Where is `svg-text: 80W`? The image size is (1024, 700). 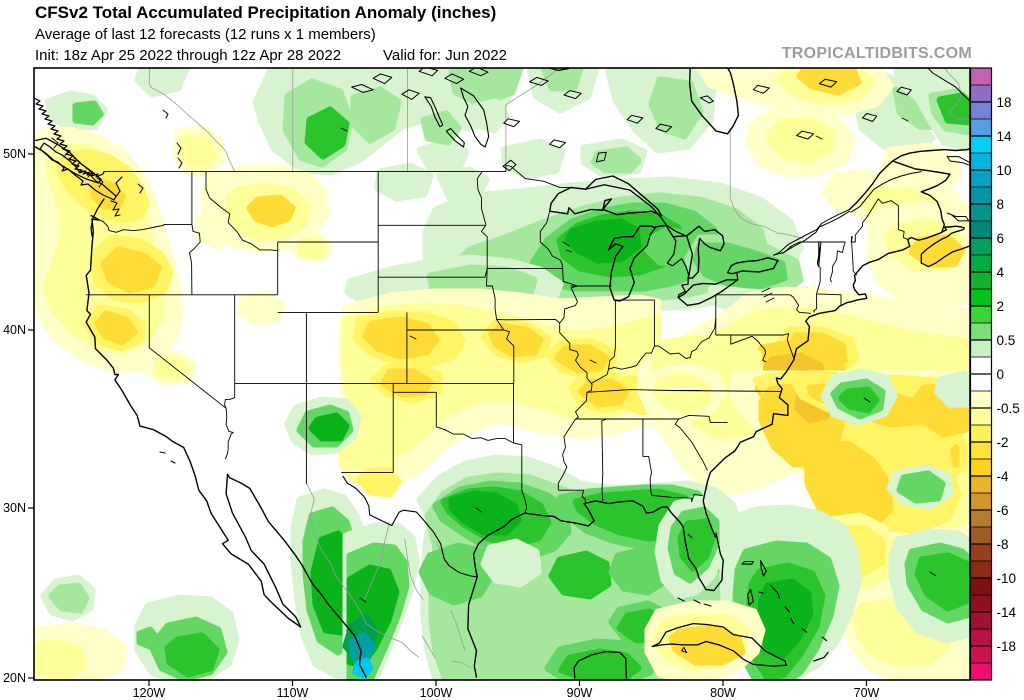
svg-text: 80W is located at coordinates (723, 693).